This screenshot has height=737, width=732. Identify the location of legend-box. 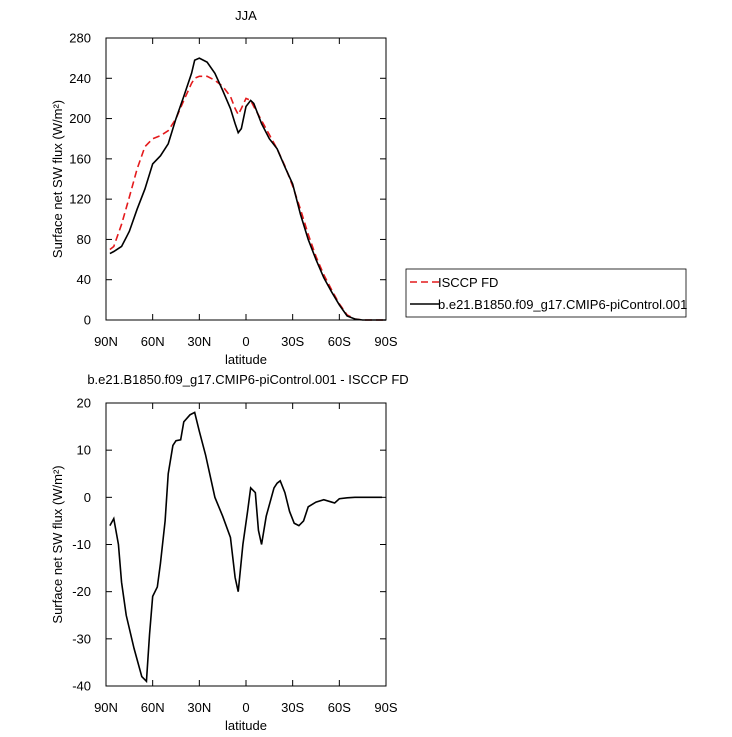
(546, 293).